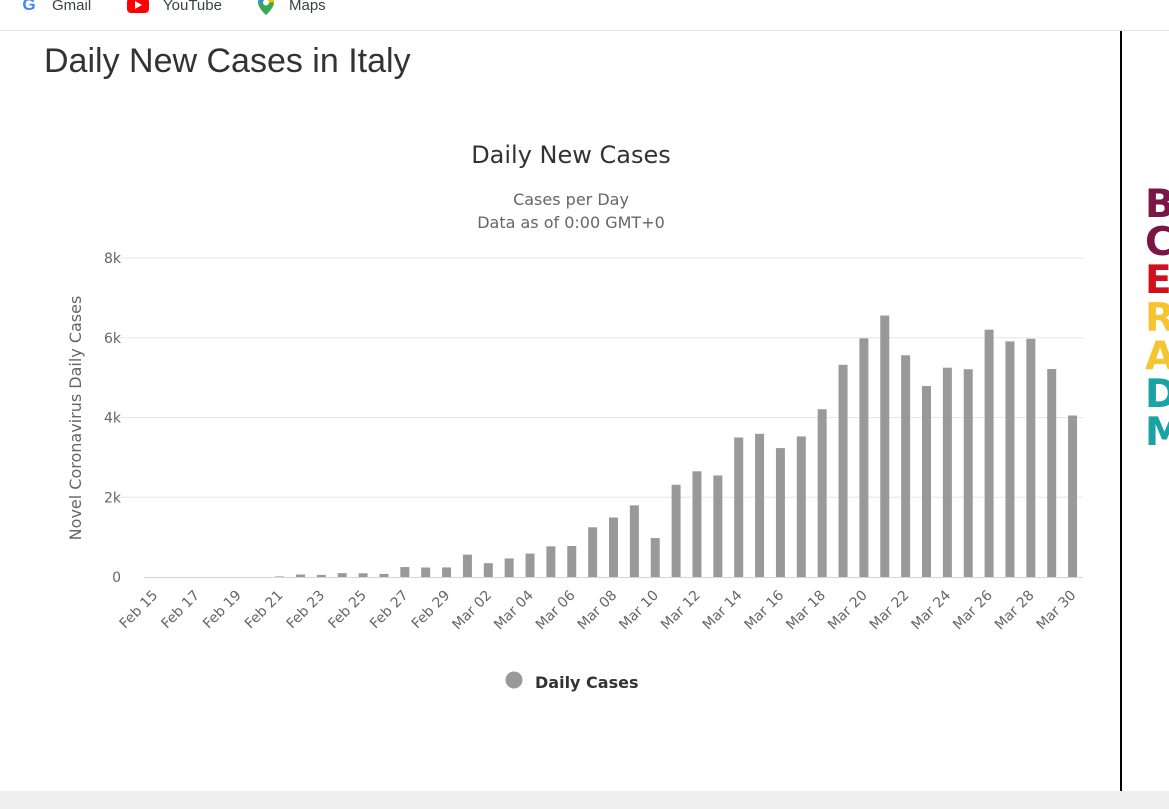 The image size is (1169, 809). What do you see at coordinates (571, 222) in the screenshot?
I see `chart-subtitle-line-2: Data as of 0:00 GMT+0` at bounding box center [571, 222].